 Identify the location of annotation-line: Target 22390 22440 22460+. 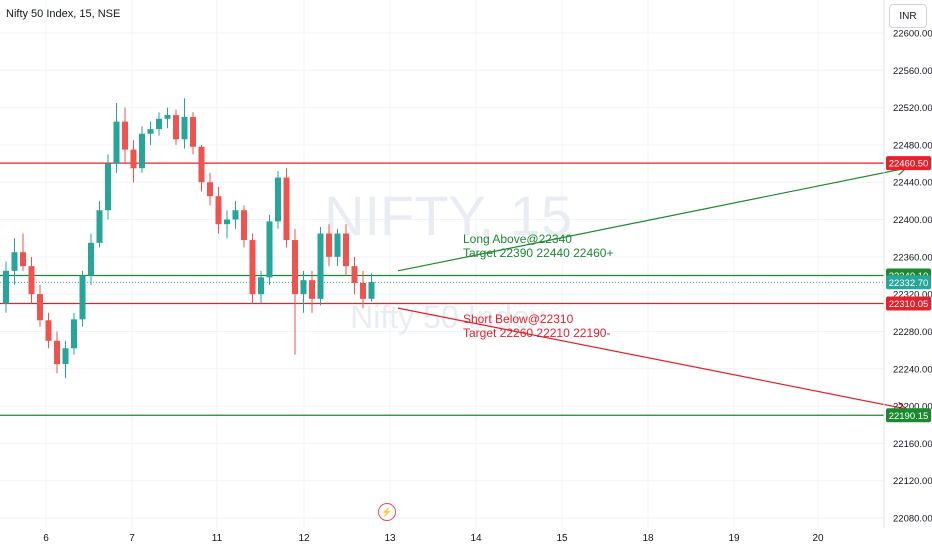
(538, 253).